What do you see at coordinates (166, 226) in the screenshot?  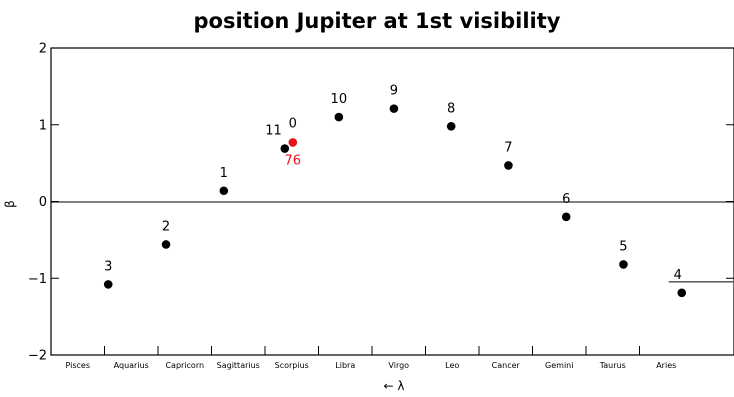 I see `point-label: 2` at bounding box center [166, 226].